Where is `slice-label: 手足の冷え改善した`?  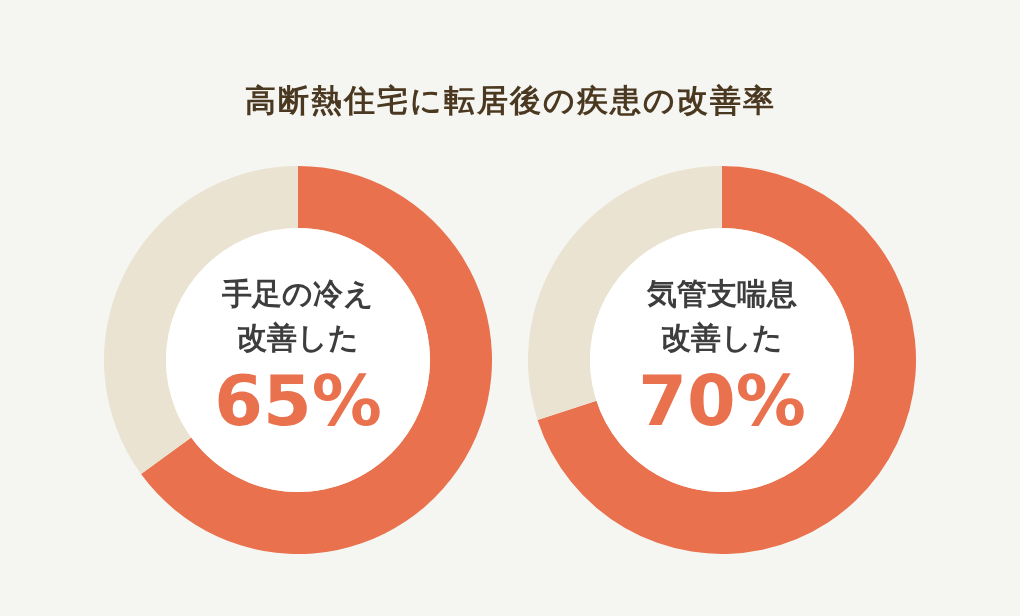
slice-label: 手足の冷え改善した is located at coordinates (298, 316).